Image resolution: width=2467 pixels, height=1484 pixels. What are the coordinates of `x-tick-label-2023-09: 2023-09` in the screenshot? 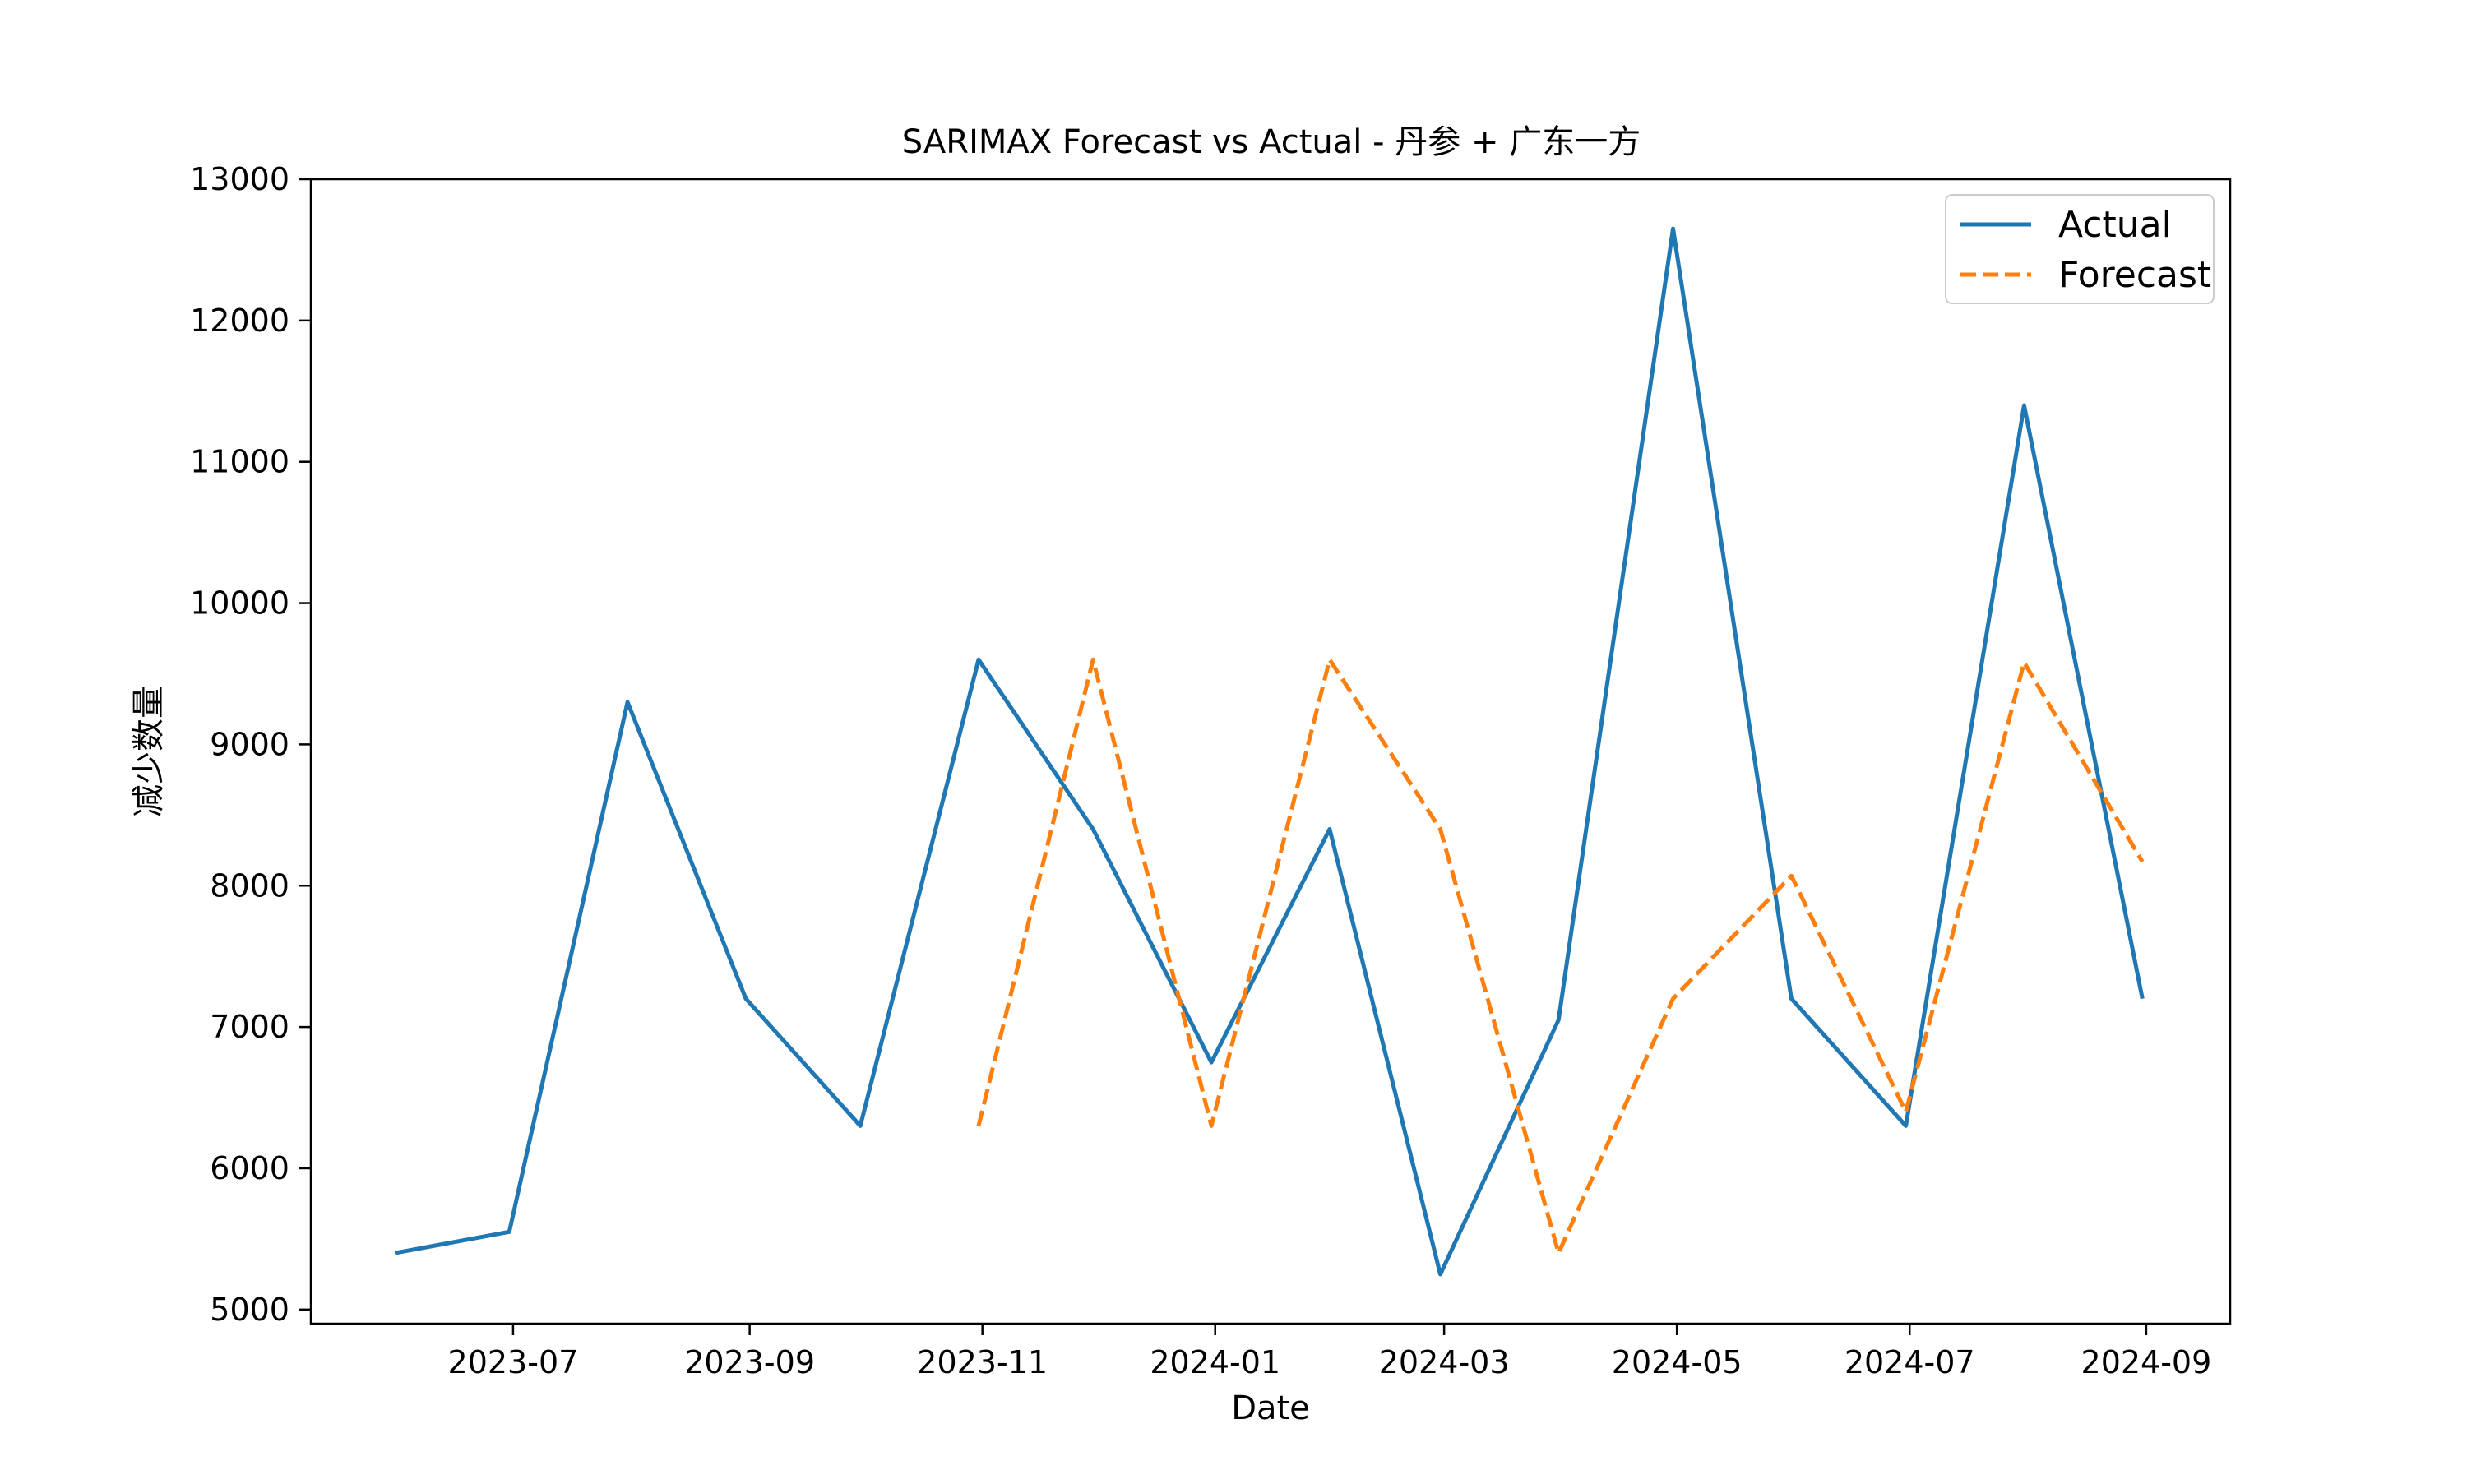 It's located at (749, 1362).